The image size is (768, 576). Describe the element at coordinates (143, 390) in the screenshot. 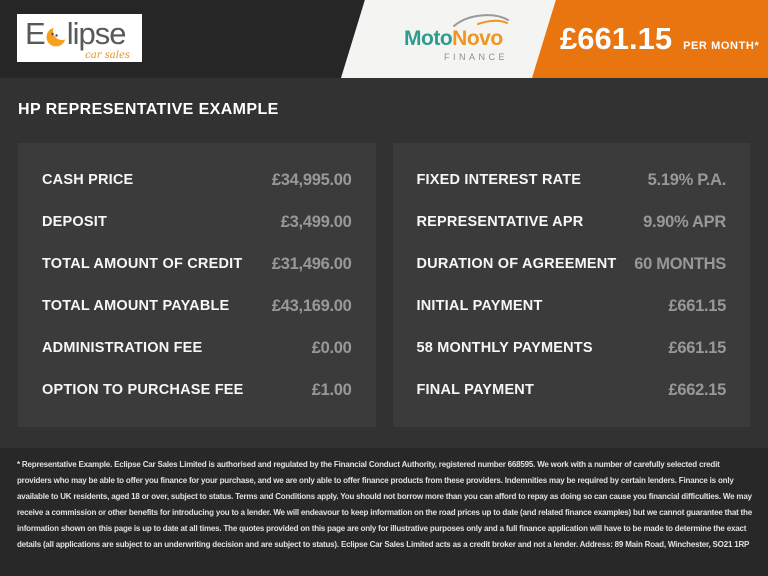

I see `row-label: OPTION TO PURCHASE FEE` at that location.